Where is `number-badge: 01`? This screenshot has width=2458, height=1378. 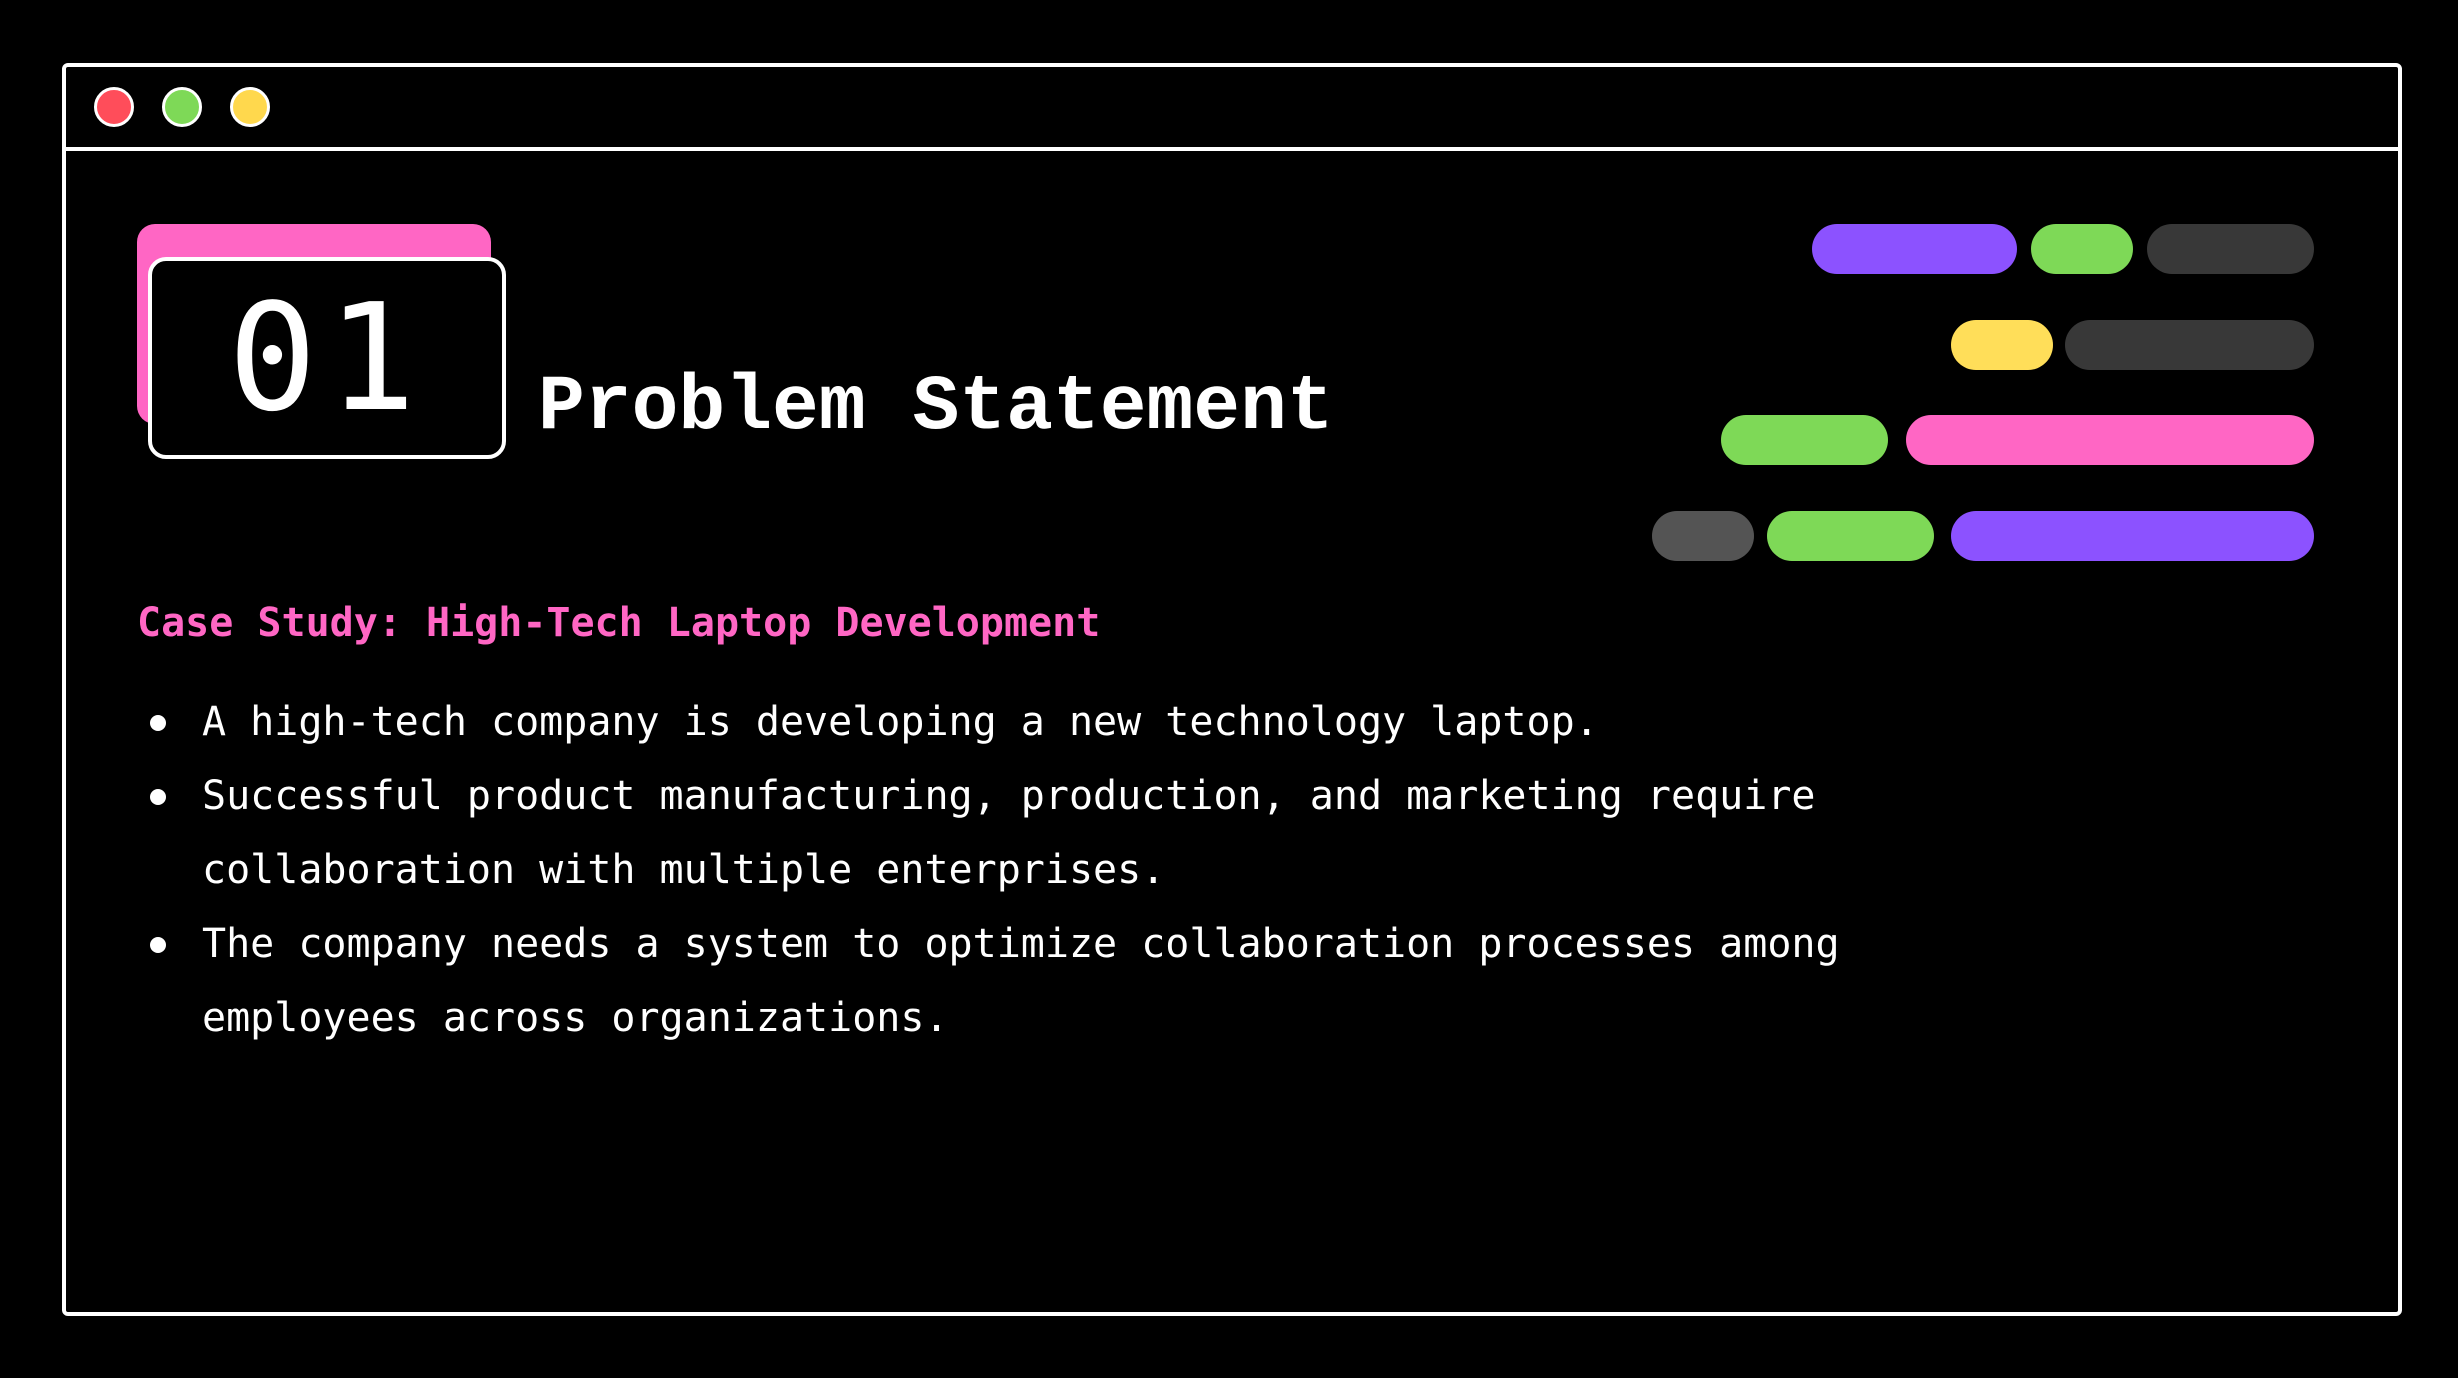
number-badge: 01 is located at coordinates (327, 358).